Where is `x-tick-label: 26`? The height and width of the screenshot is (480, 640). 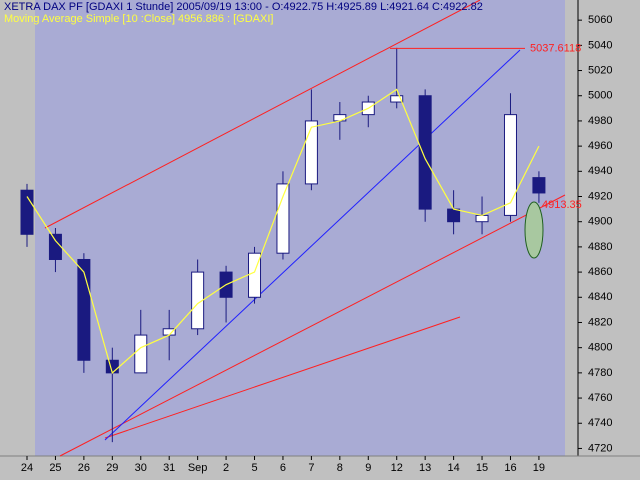
x-tick-label: 26 is located at coordinates (84, 468).